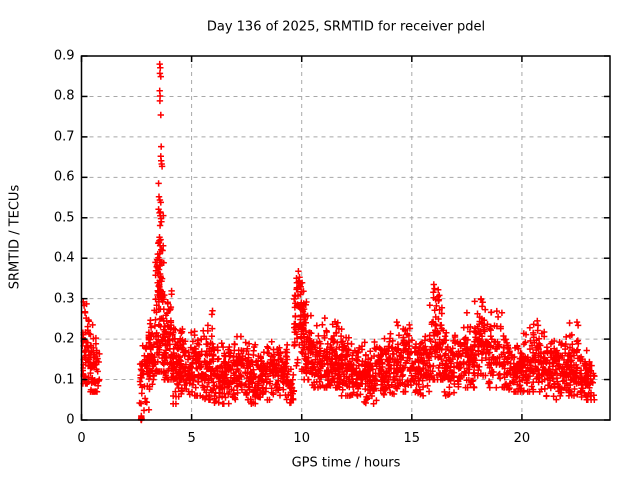 This screenshot has height=480, width=640. I want to click on y-tick-label: 0.2, so click(64, 339).